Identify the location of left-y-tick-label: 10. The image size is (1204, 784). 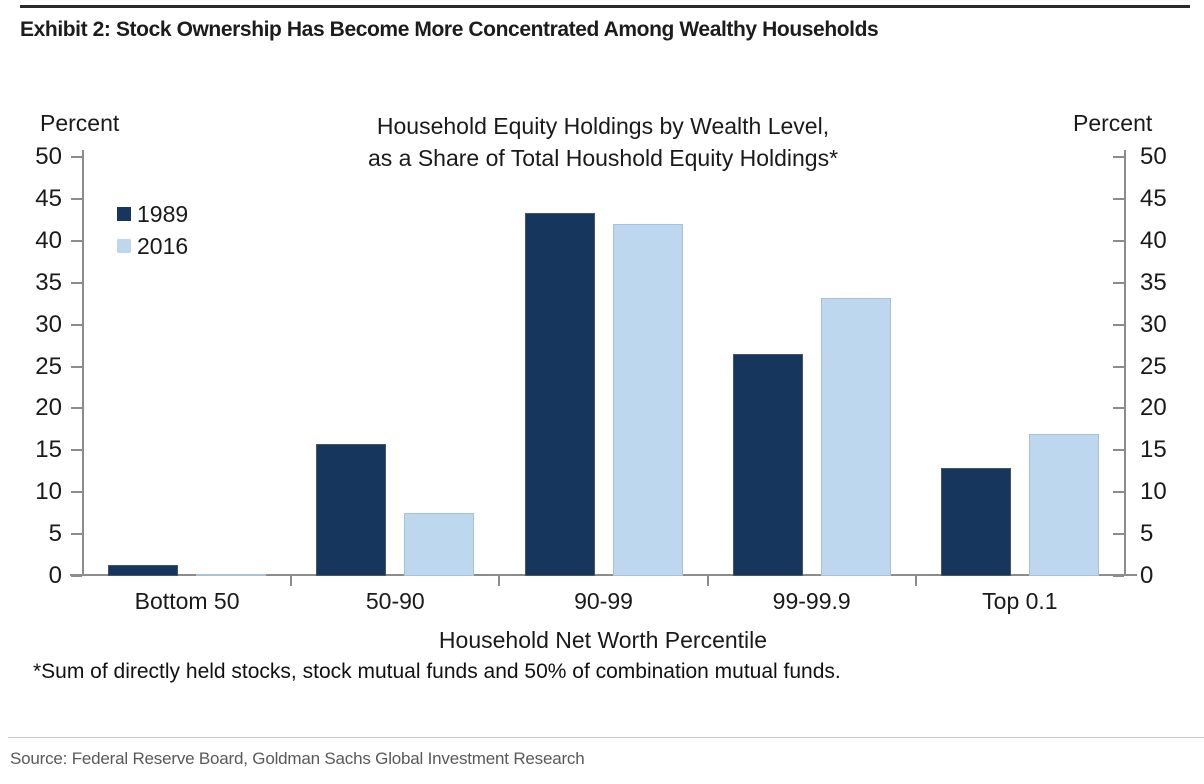
(48, 492).